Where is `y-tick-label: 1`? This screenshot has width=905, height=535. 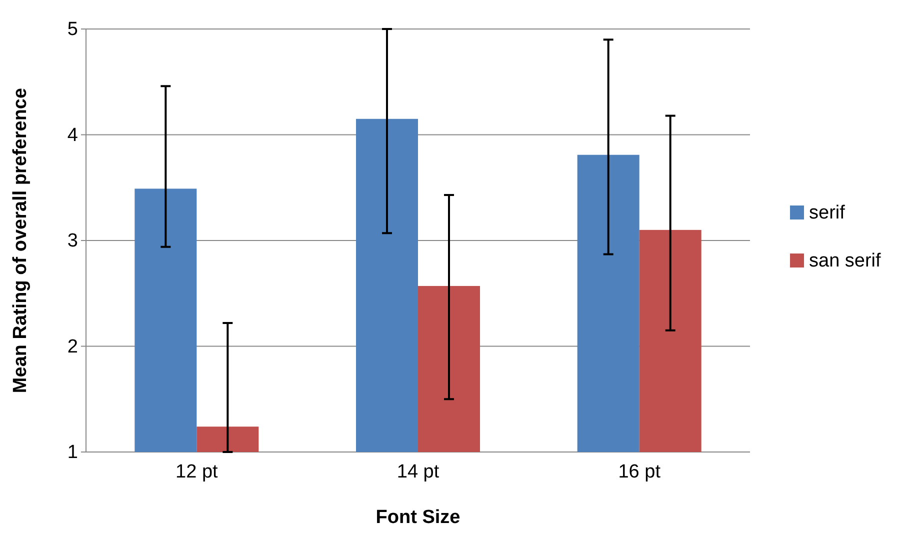
y-tick-label: 1 is located at coordinates (72, 453).